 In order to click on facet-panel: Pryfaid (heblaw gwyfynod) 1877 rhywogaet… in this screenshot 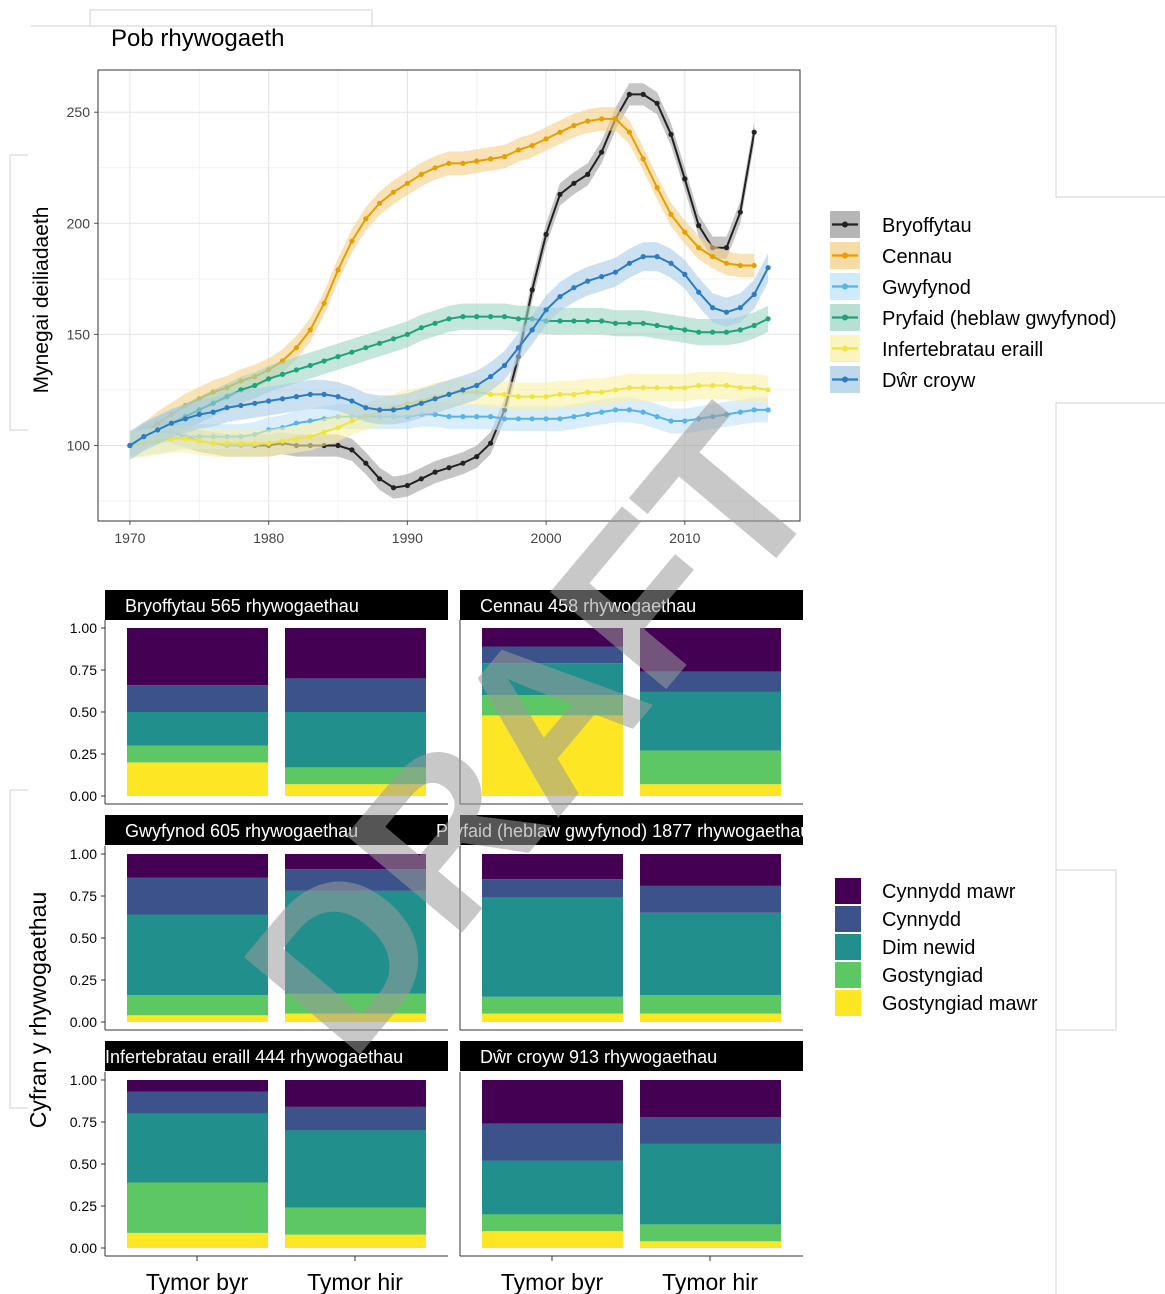, I will do `click(623, 923)`.